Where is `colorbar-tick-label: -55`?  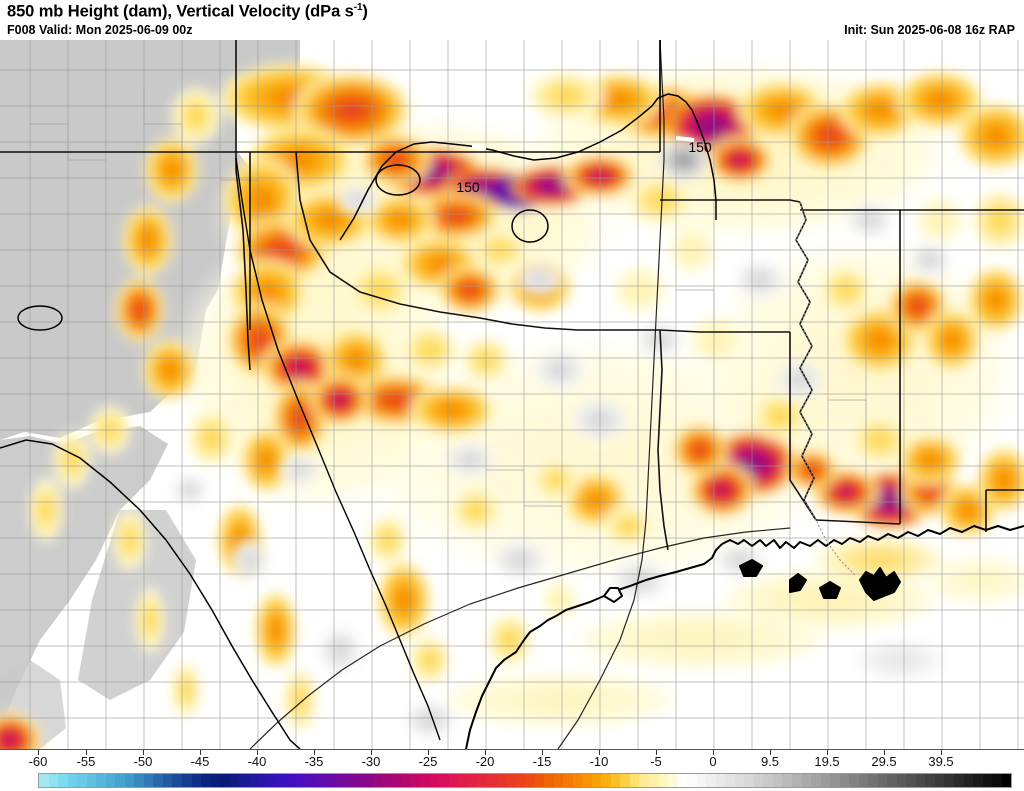 colorbar-tick-label: -55 is located at coordinates (86, 761).